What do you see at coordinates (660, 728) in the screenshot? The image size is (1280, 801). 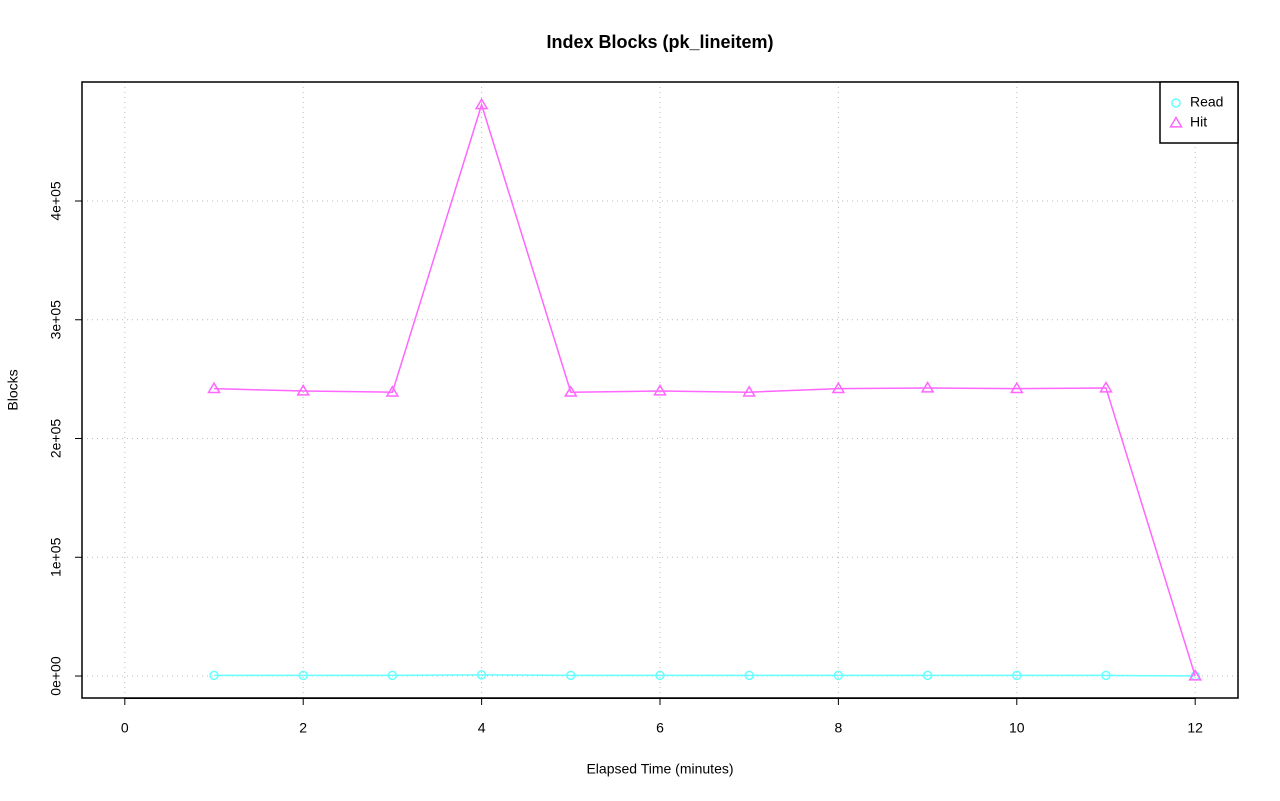 I see `x-tick-label: 6` at bounding box center [660, 728].